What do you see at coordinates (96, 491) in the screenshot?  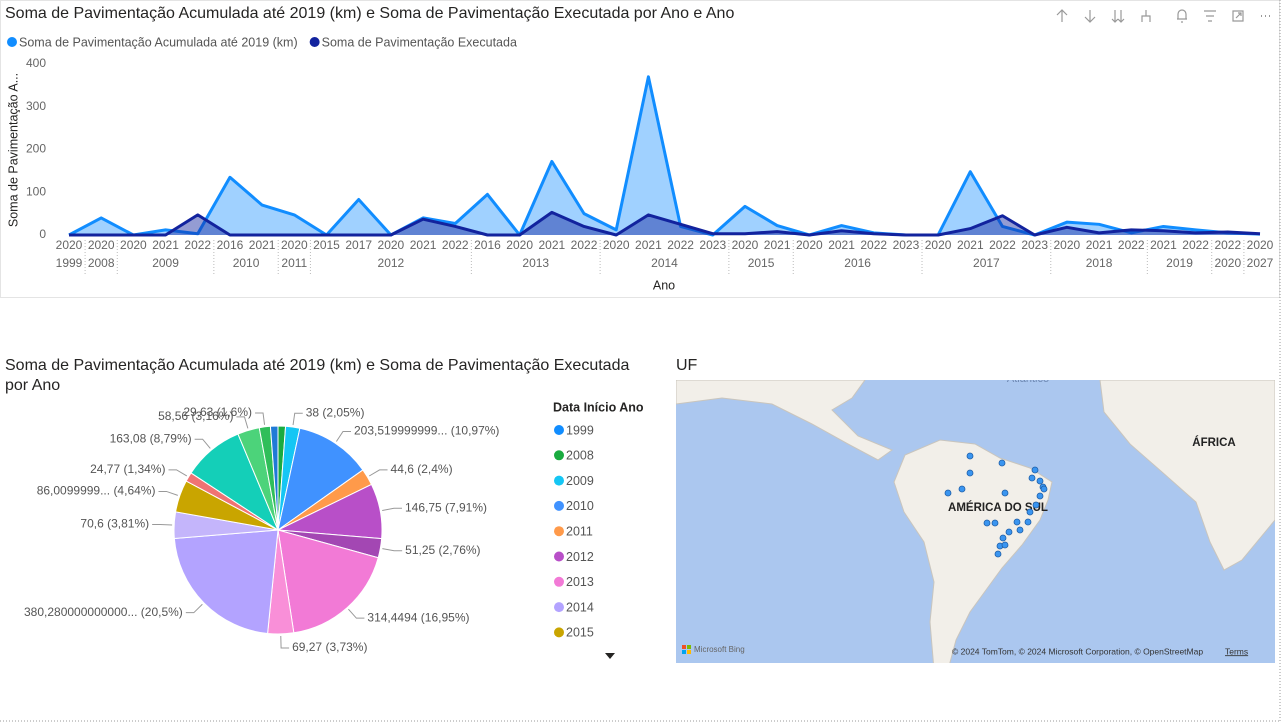 I see `data-label: 86,0099999... (4,64%)` at bounding box center [96, 491].